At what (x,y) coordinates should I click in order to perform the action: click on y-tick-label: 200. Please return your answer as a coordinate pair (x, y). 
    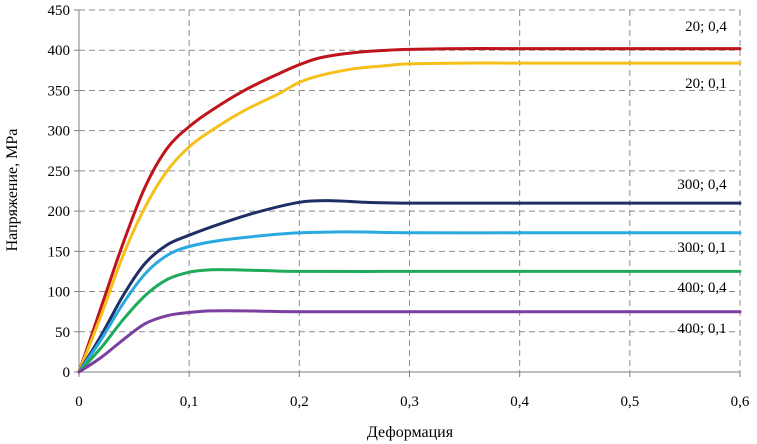
    Looking at the image, I should click on (59, 212).